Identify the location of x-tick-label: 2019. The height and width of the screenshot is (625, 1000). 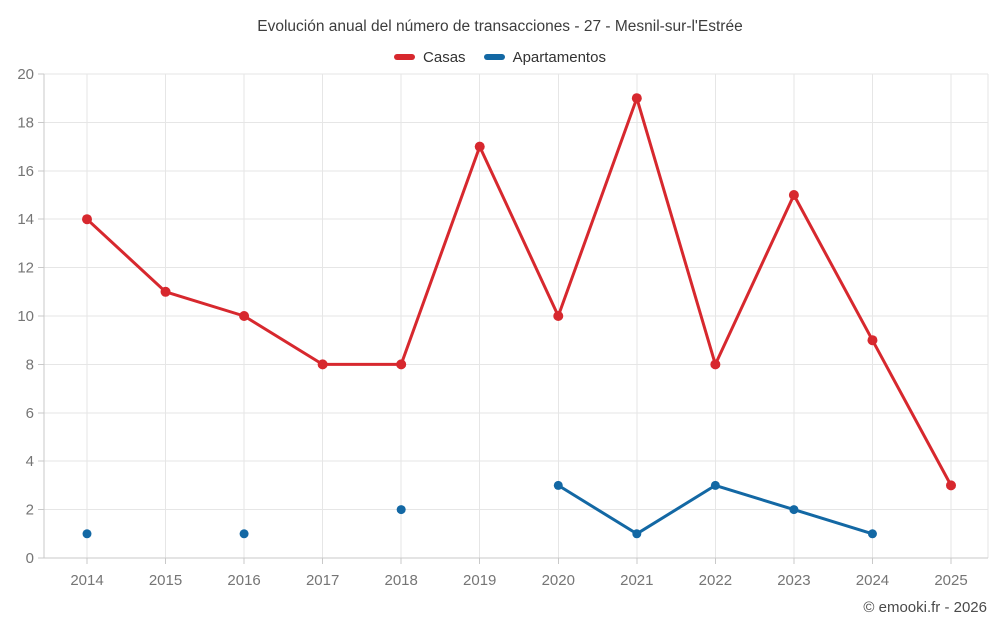
(479, 580).